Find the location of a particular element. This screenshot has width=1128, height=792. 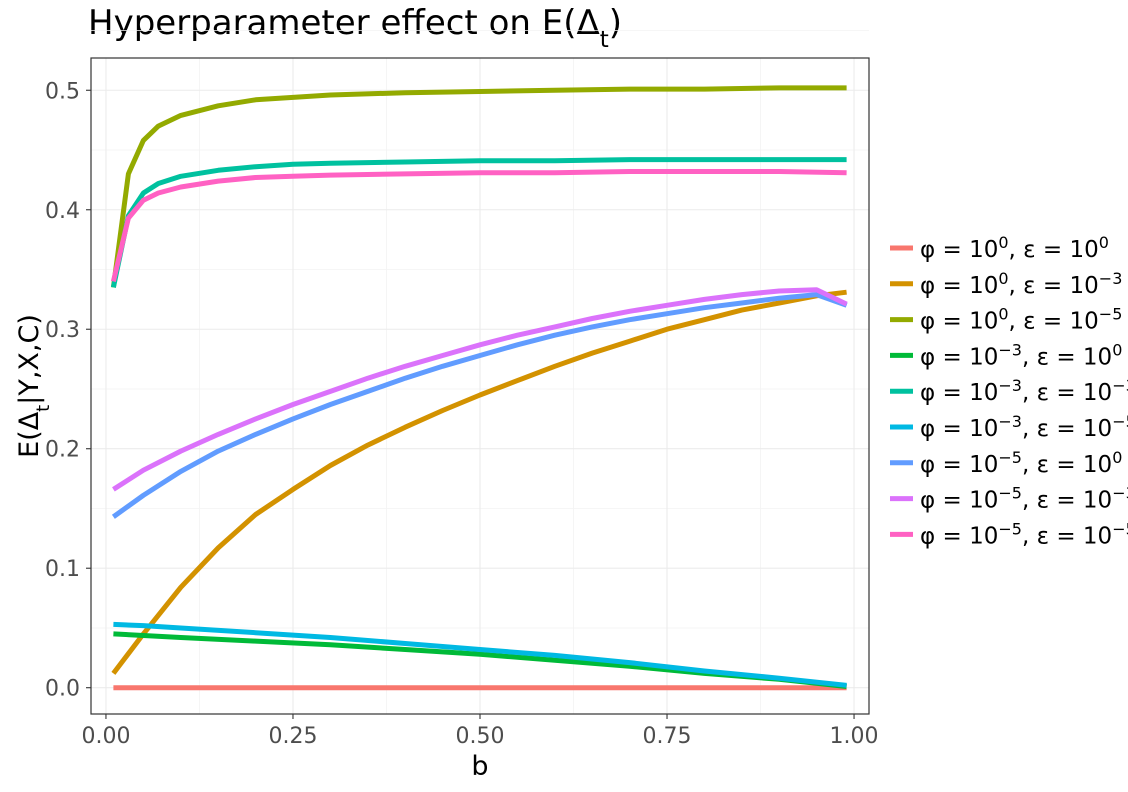

legend-item-2: φ = 100, ε = 10−3 is located at coordinates (1006, 283).